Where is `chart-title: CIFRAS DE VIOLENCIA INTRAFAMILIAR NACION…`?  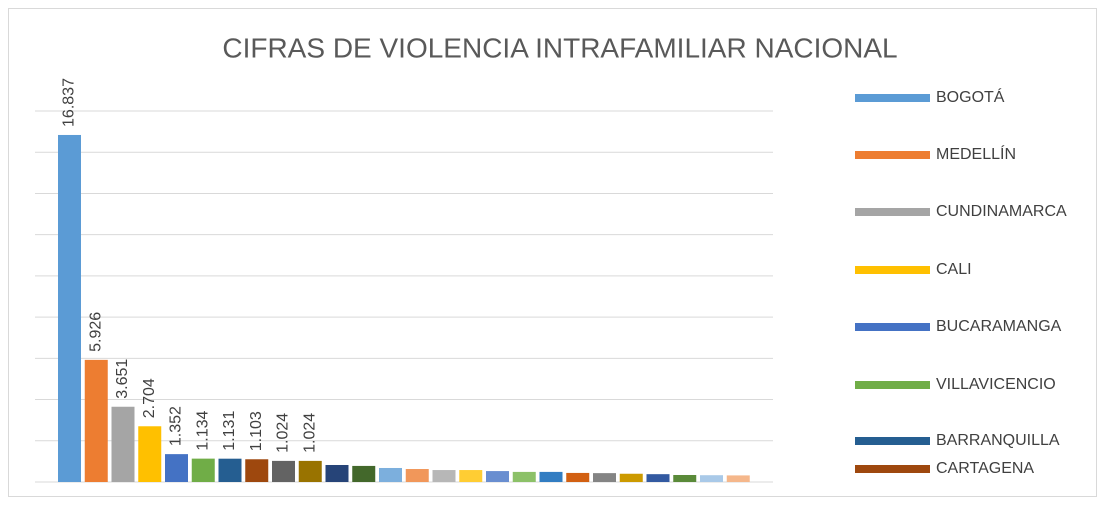
chart-title: CIFRAS DE VIOLENCIA INTRAFAMILIAR NACION… is located at coordinates (559, 47).